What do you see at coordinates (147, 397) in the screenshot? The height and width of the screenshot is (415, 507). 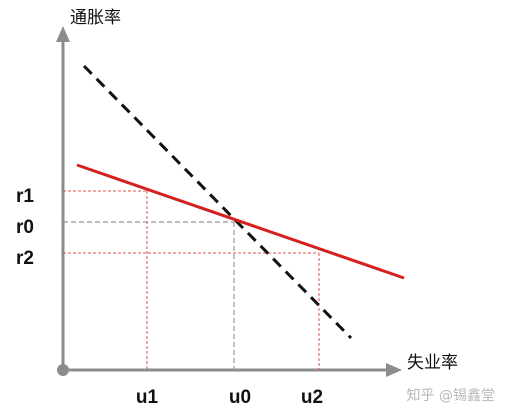 I see `x-tick-u1: u1` at bounding box center [147, 397].